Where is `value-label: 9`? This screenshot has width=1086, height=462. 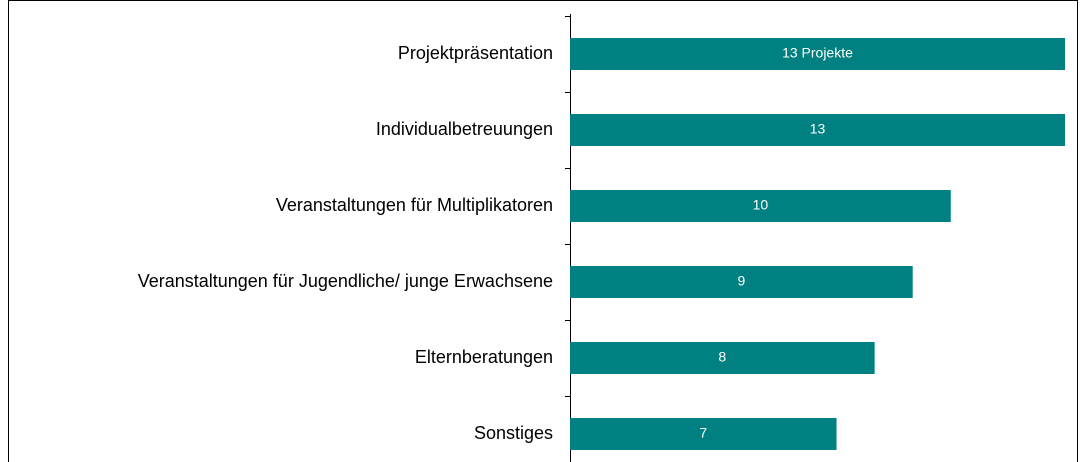
value-label: 9 is located at coordinates (741, 281).